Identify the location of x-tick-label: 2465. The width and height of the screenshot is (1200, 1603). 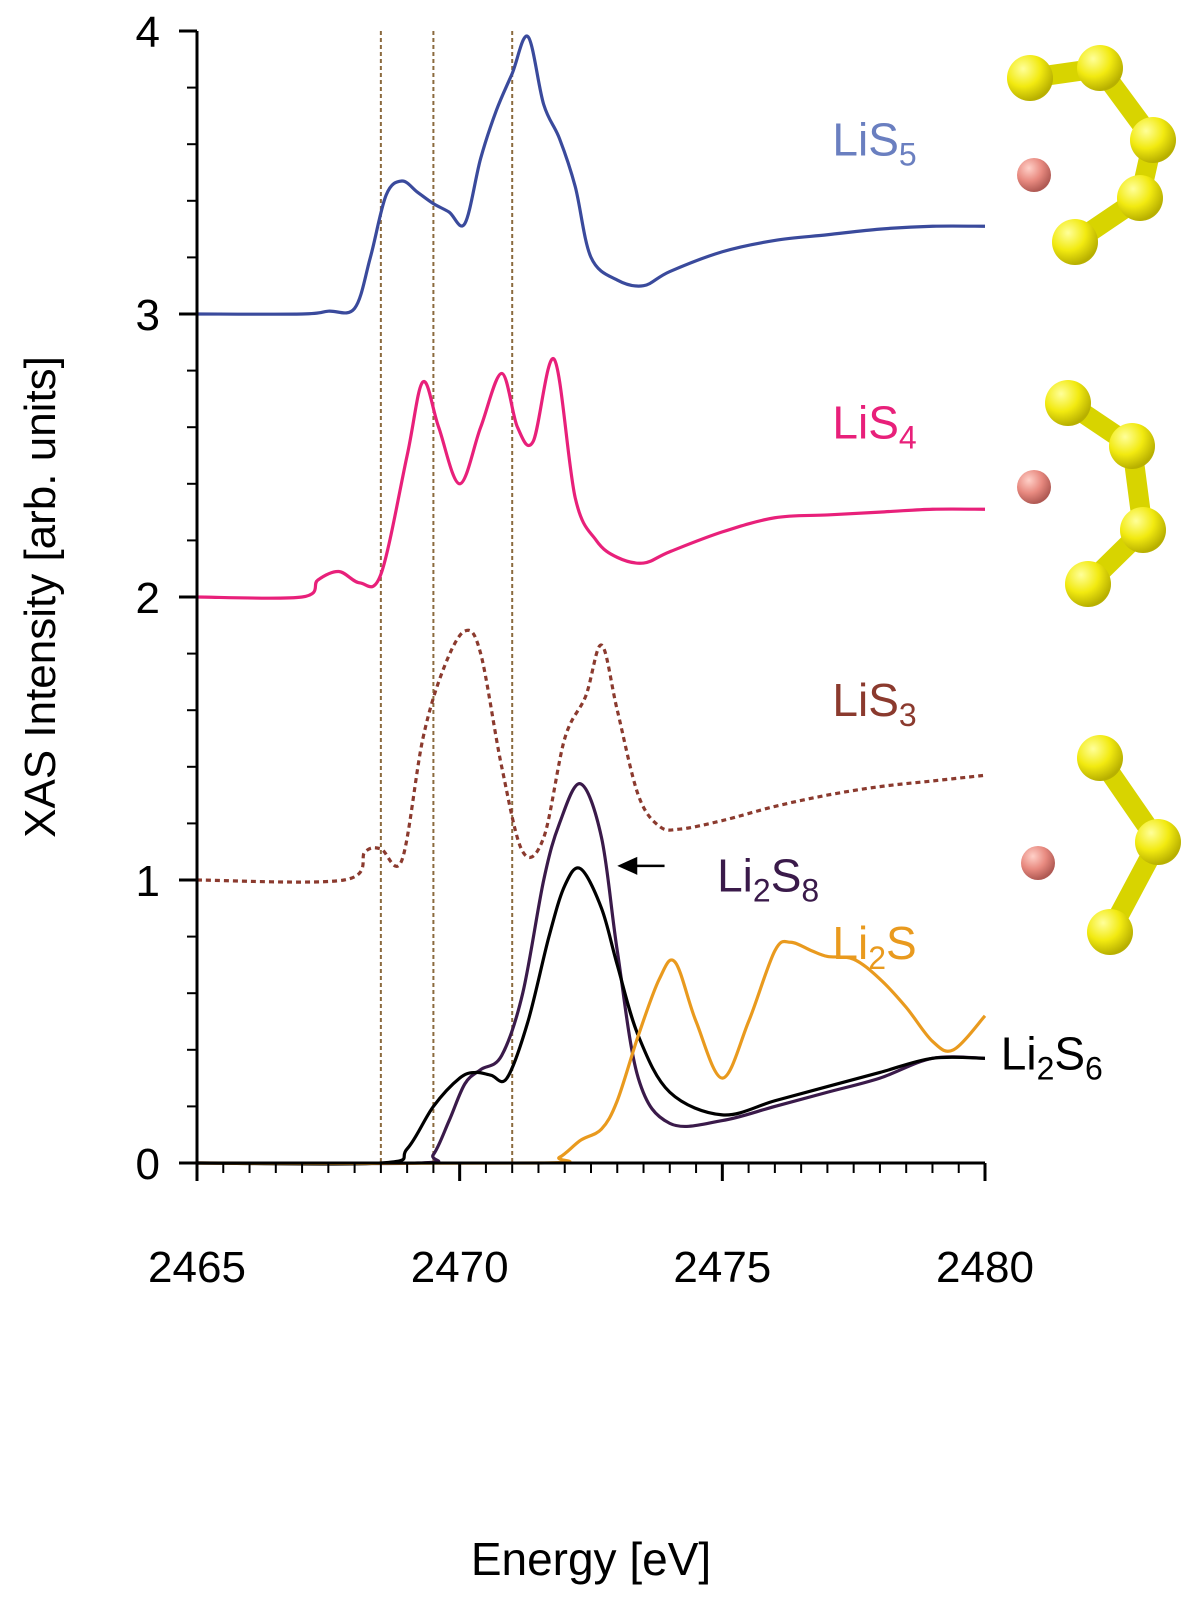
(197, 1267).